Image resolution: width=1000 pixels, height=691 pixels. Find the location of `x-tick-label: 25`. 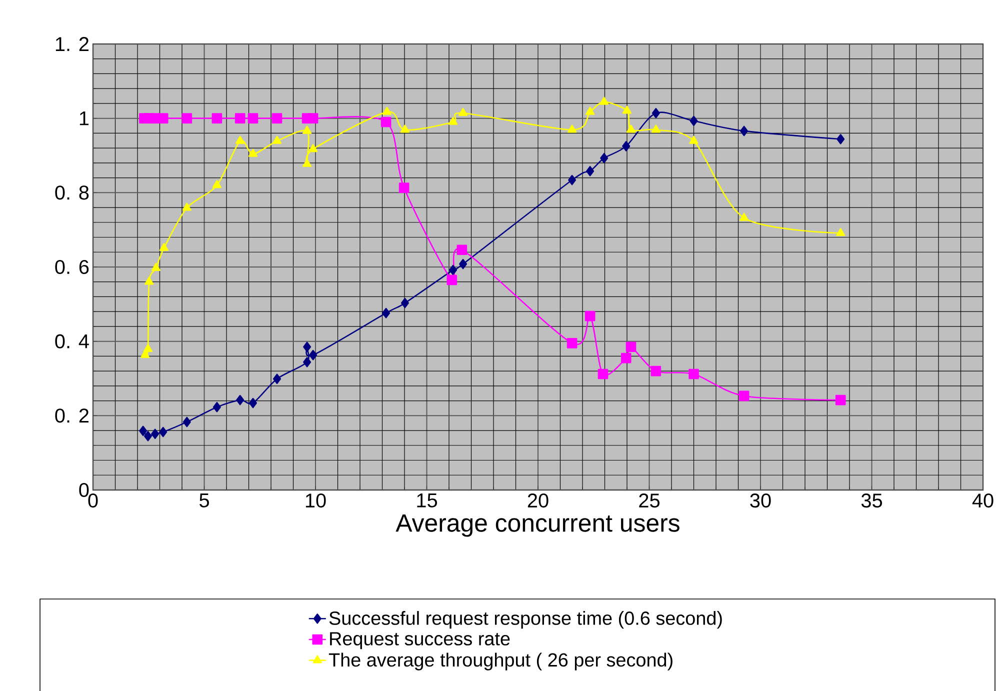

x-tick-label: 25 is located at coordinates (649, 501).